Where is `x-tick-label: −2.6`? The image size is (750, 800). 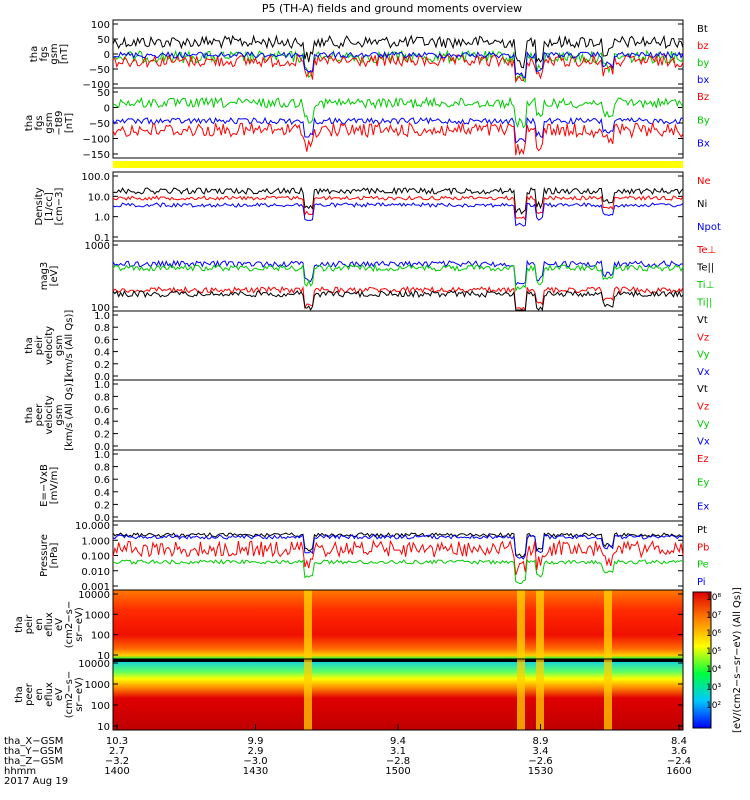 x-tick-label: −2.6 is located at coordinates (540, 761).